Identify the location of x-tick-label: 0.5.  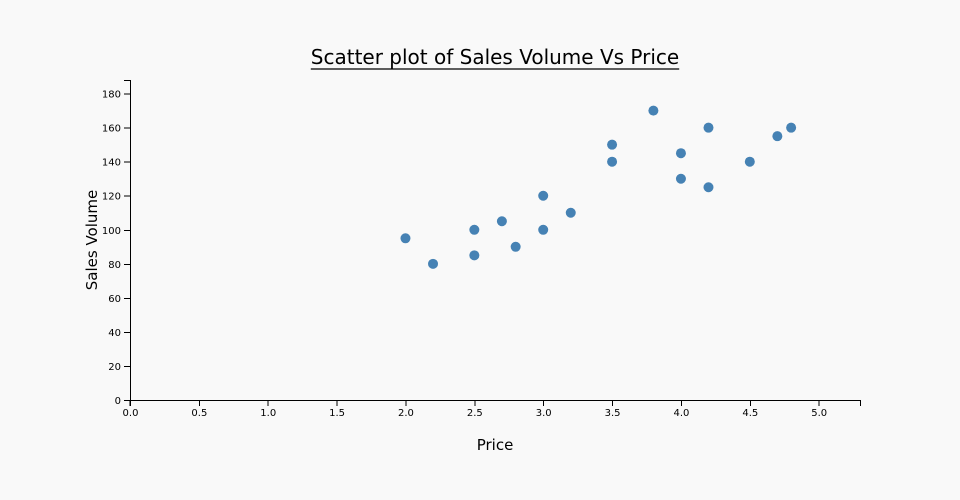
(199, 413).